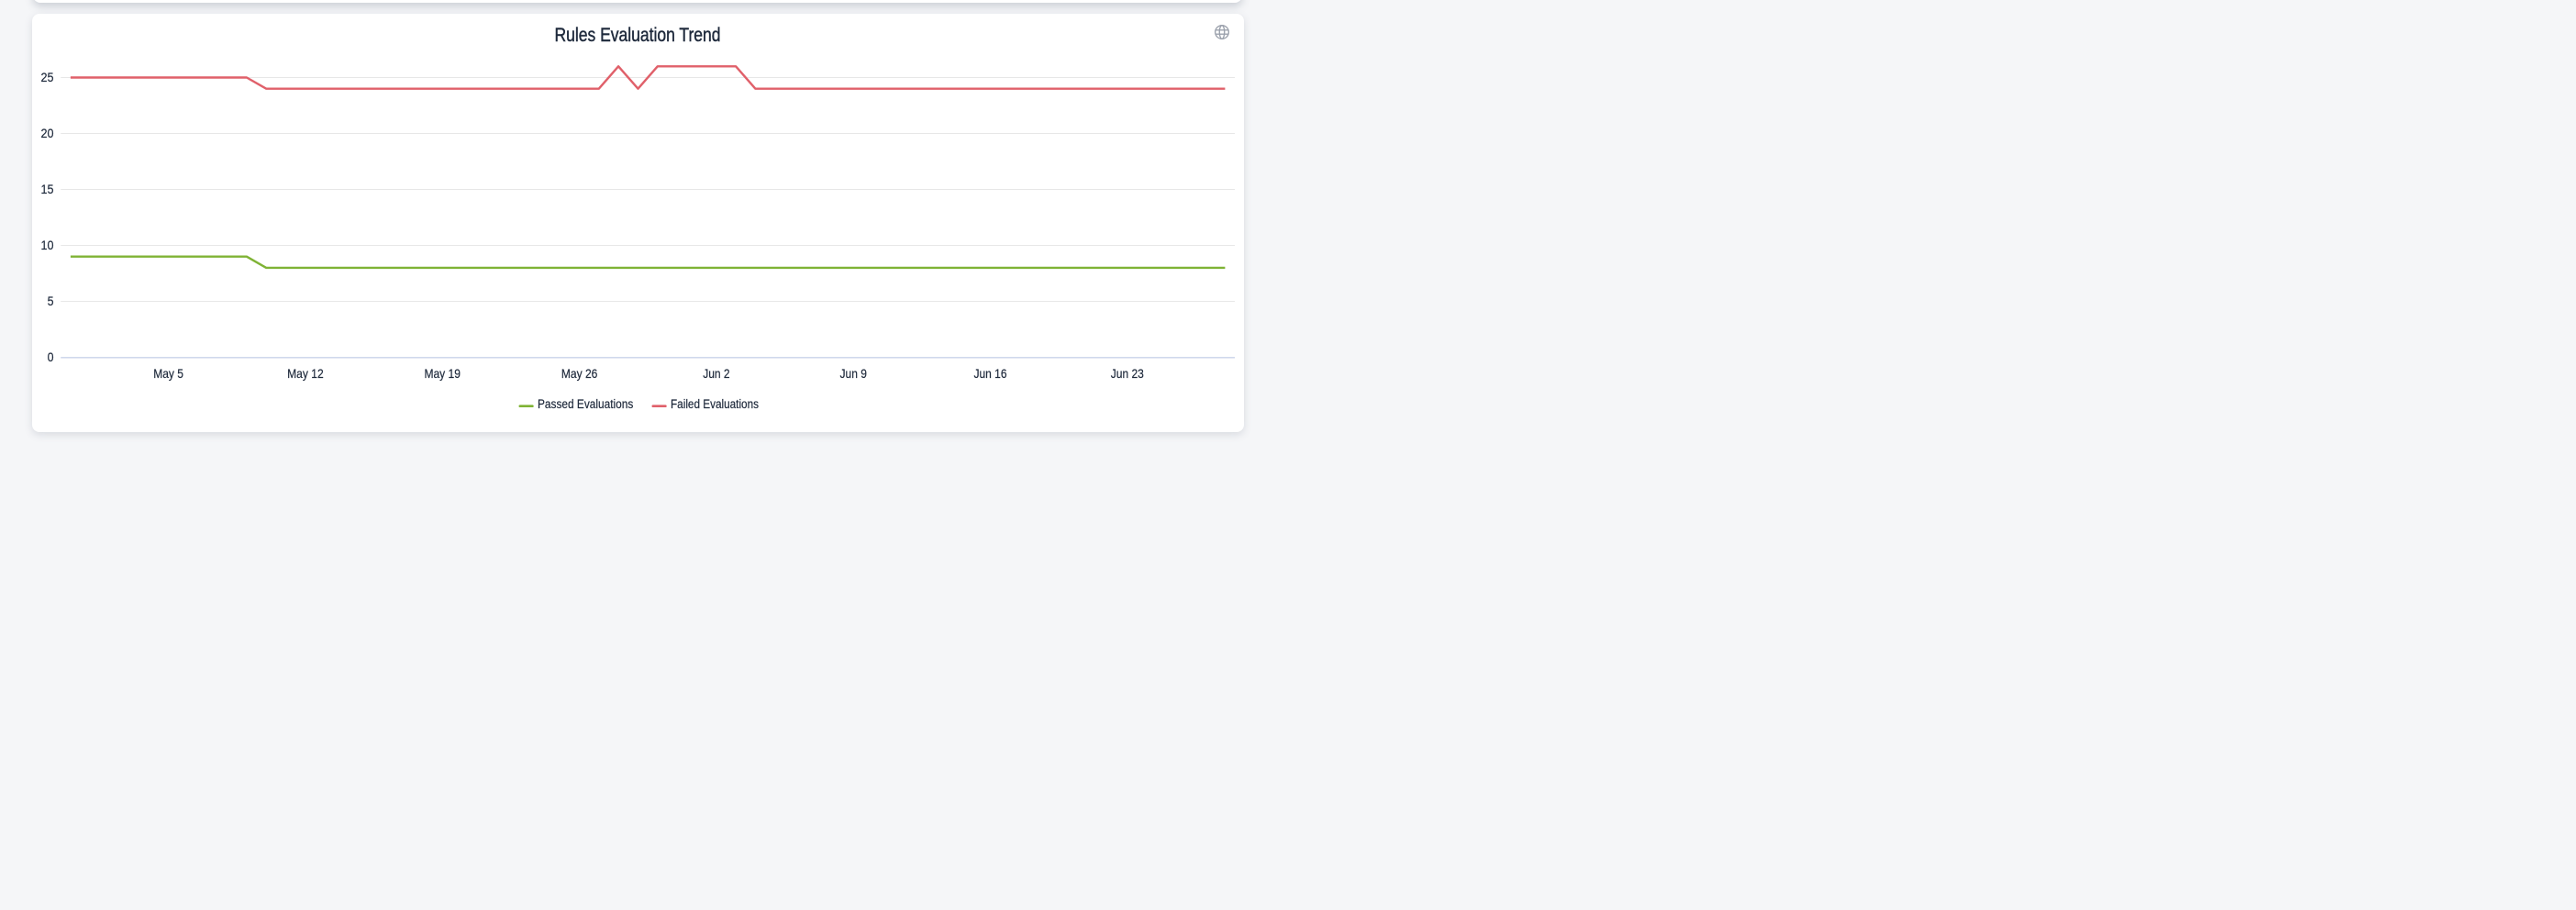 The height and width of the screenshot is (910, 2576). What do you see at coordinates (51, 301) in the screenshot?
I see `svg-text: 5` at bounding box center [51, 301].